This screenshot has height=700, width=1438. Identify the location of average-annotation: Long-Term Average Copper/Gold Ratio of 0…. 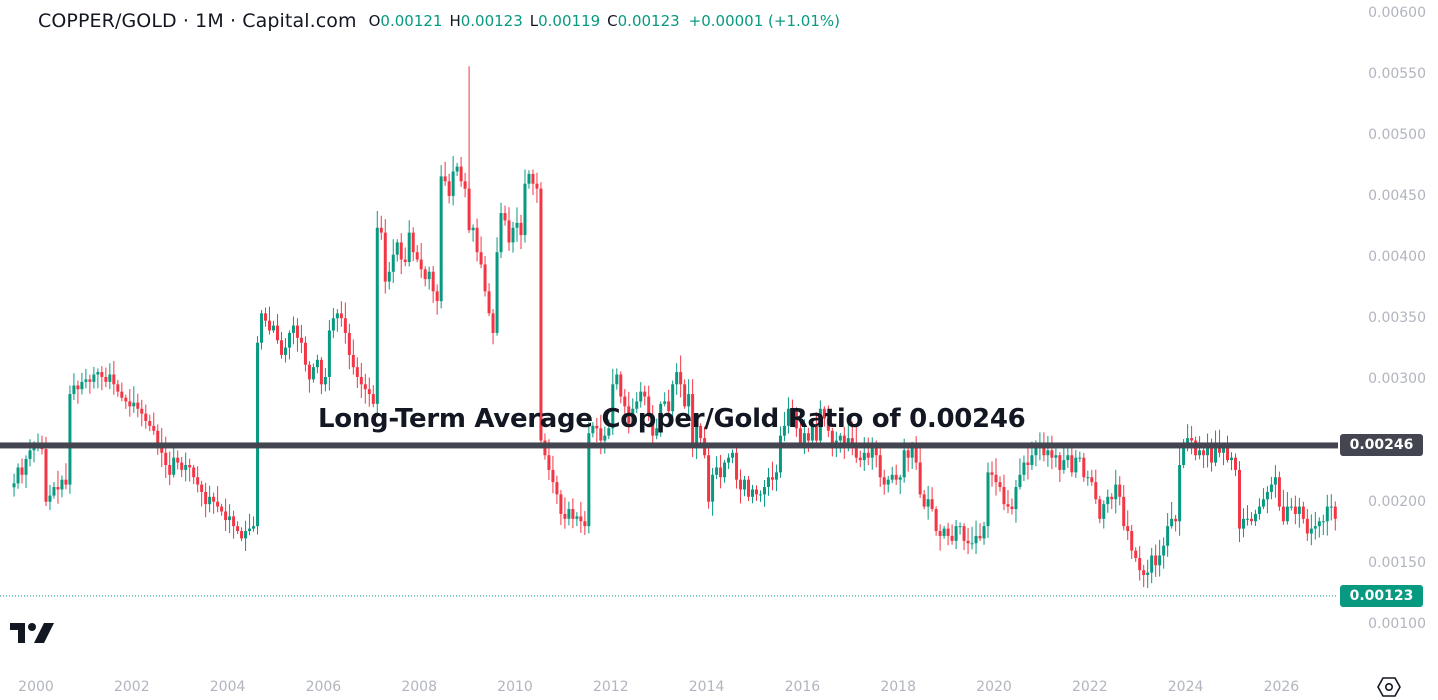
(672, 419).